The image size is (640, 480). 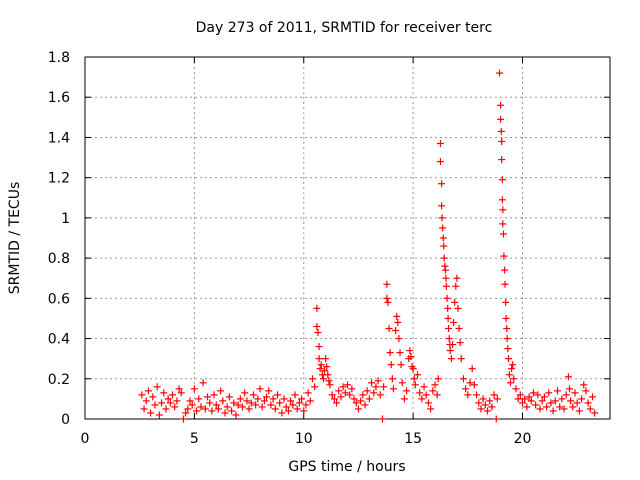 What do you see at coordinates (59, 98) in the screenshot?
I see `y-tick-label: 1.6` at bounding box center [59, 98].